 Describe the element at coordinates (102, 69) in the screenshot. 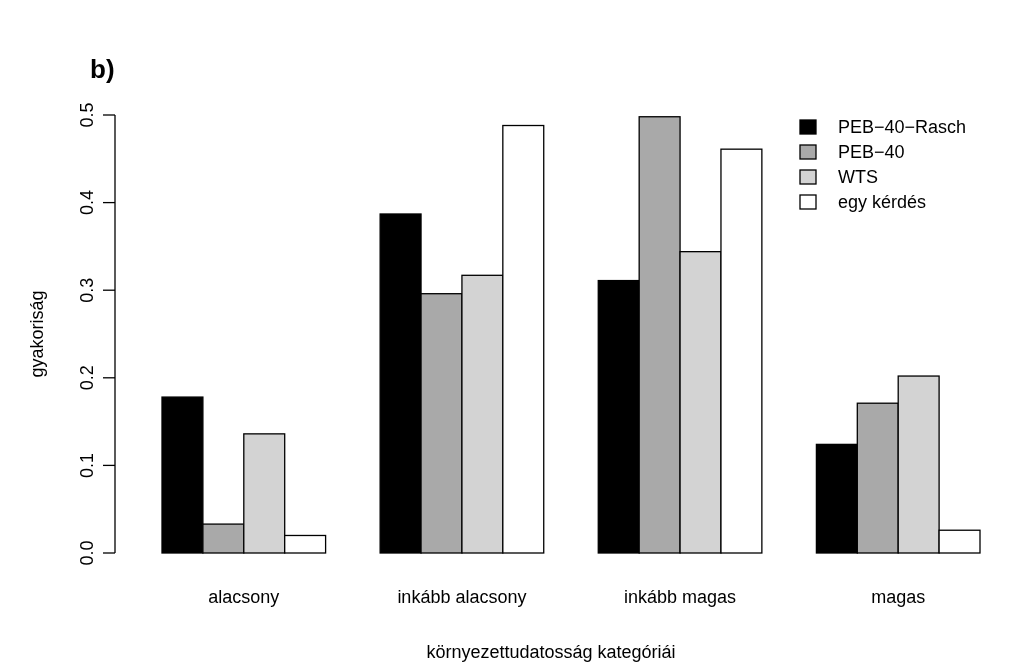

I see `chart-title: b)` at that location.